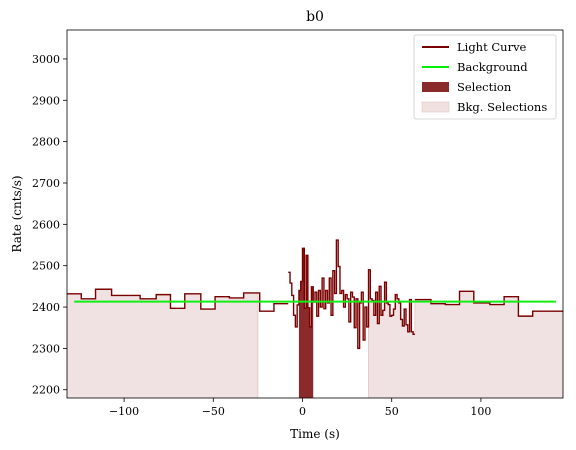  I want to click on selection-bar, so click(306, 323).